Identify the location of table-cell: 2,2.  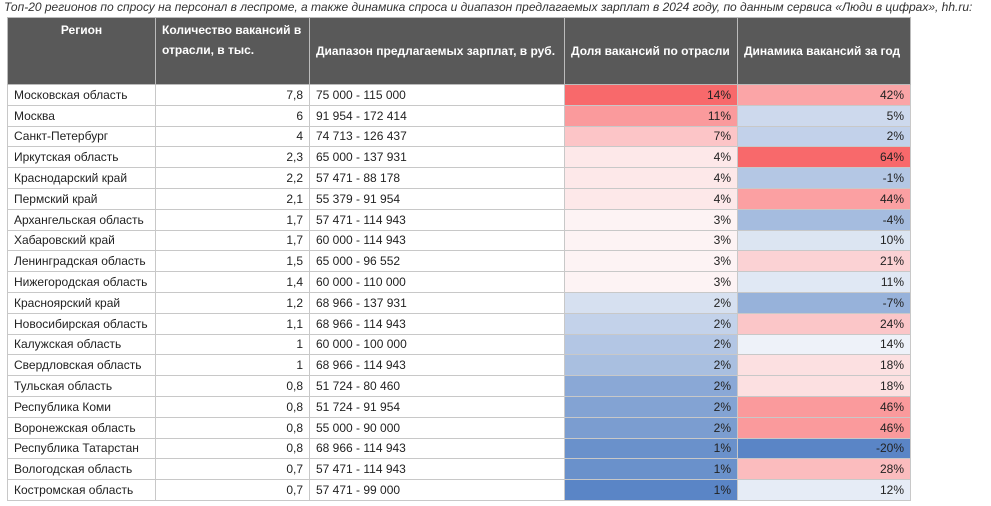
(232, 178).